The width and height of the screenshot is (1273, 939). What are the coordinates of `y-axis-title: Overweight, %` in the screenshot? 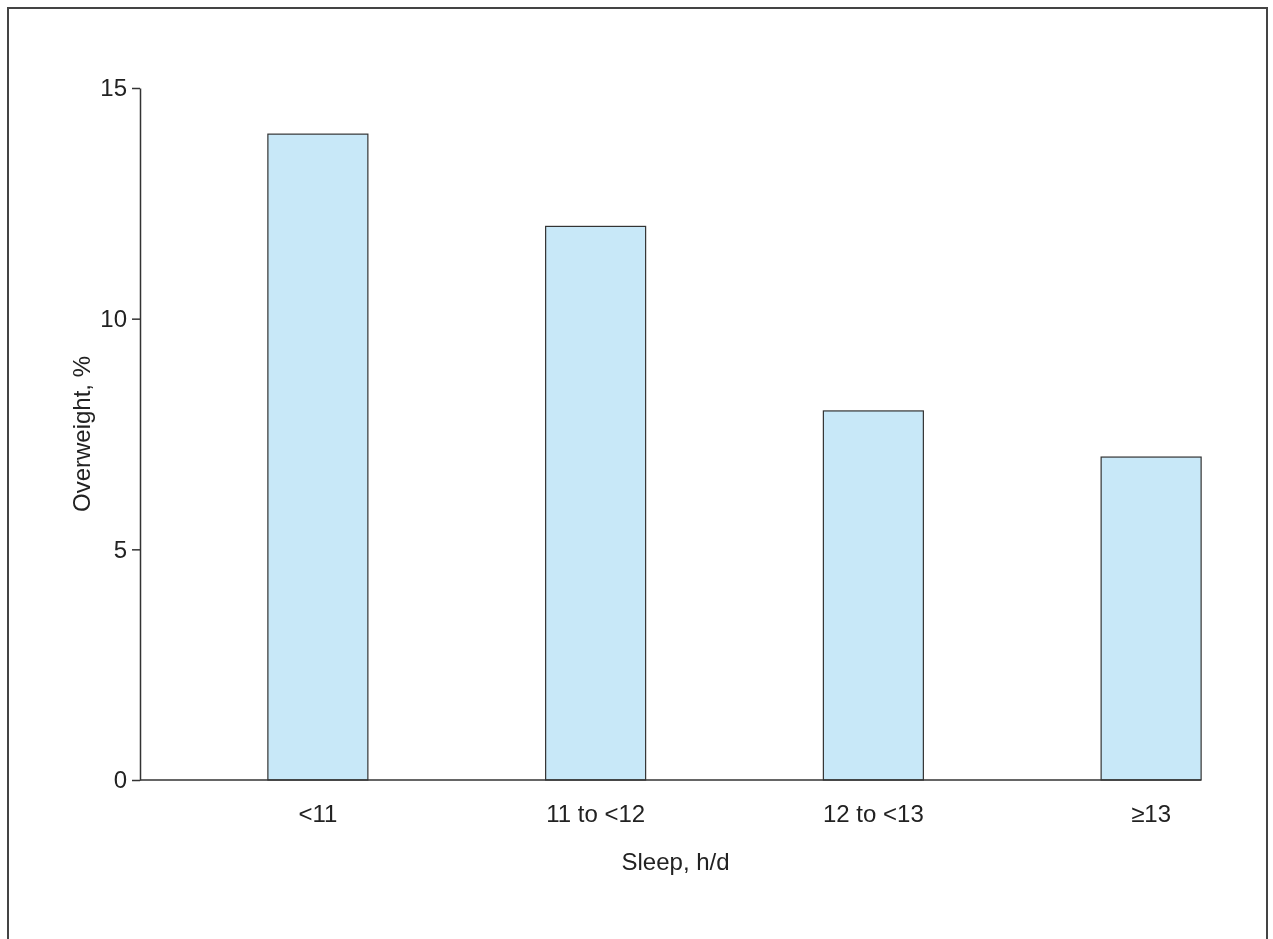 It's located at (81, 434).